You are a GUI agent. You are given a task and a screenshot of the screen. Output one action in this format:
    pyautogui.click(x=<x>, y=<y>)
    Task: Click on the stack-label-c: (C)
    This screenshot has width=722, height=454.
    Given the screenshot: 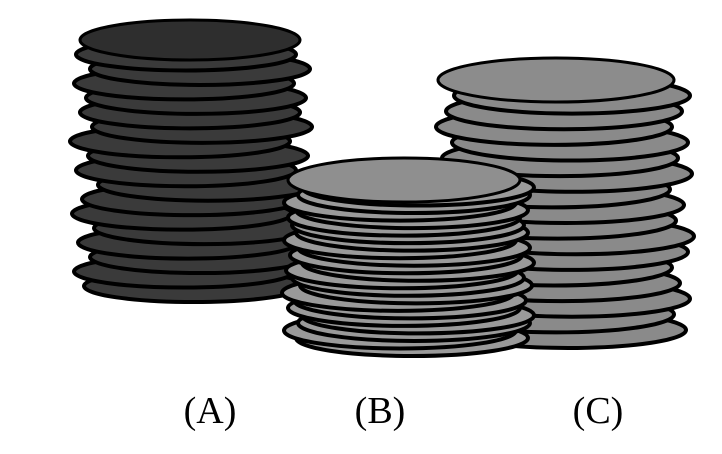 What is the action you would take?
    pyautogui.click(x=598, y=411)
    